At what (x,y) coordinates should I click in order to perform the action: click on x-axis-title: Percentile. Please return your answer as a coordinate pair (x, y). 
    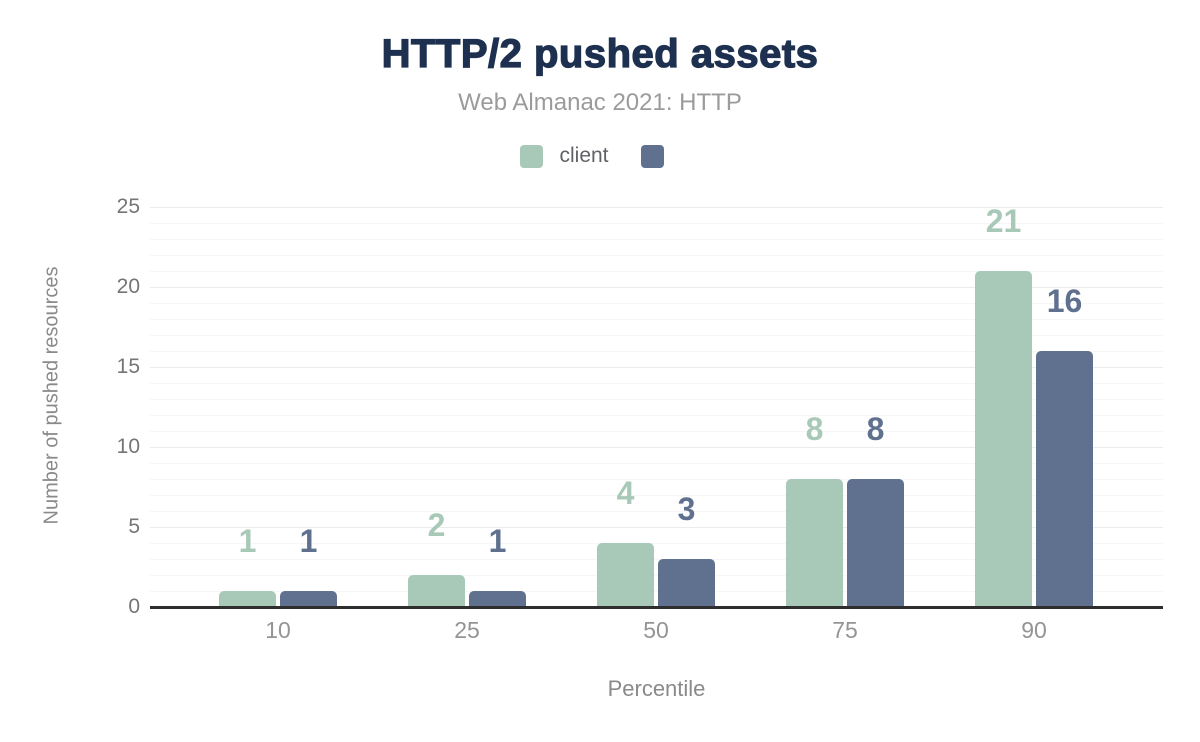
    Looking at the image, I should click on (656, 688).